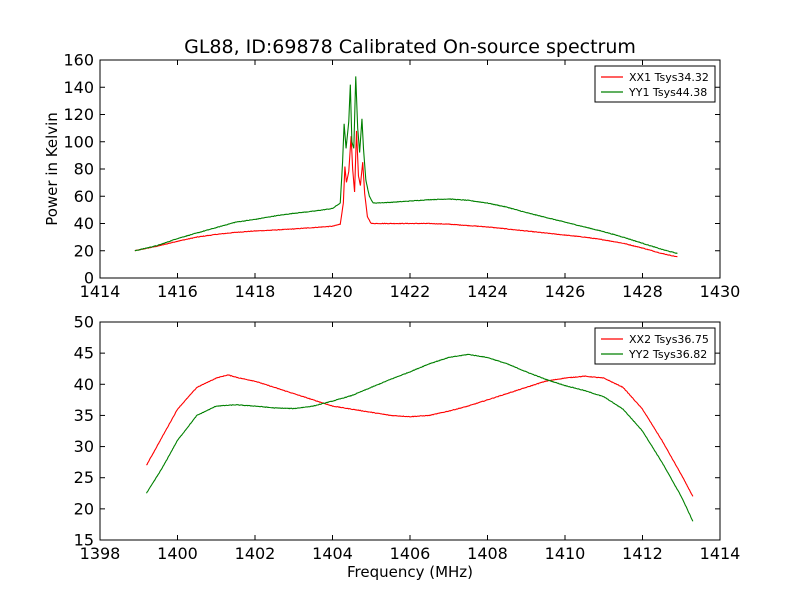 The width and height of the screenshot is (800, 600). Describe the element at coordinates (565, 553) in the screenshot. I see `x-tick-label: 1410` at that location.